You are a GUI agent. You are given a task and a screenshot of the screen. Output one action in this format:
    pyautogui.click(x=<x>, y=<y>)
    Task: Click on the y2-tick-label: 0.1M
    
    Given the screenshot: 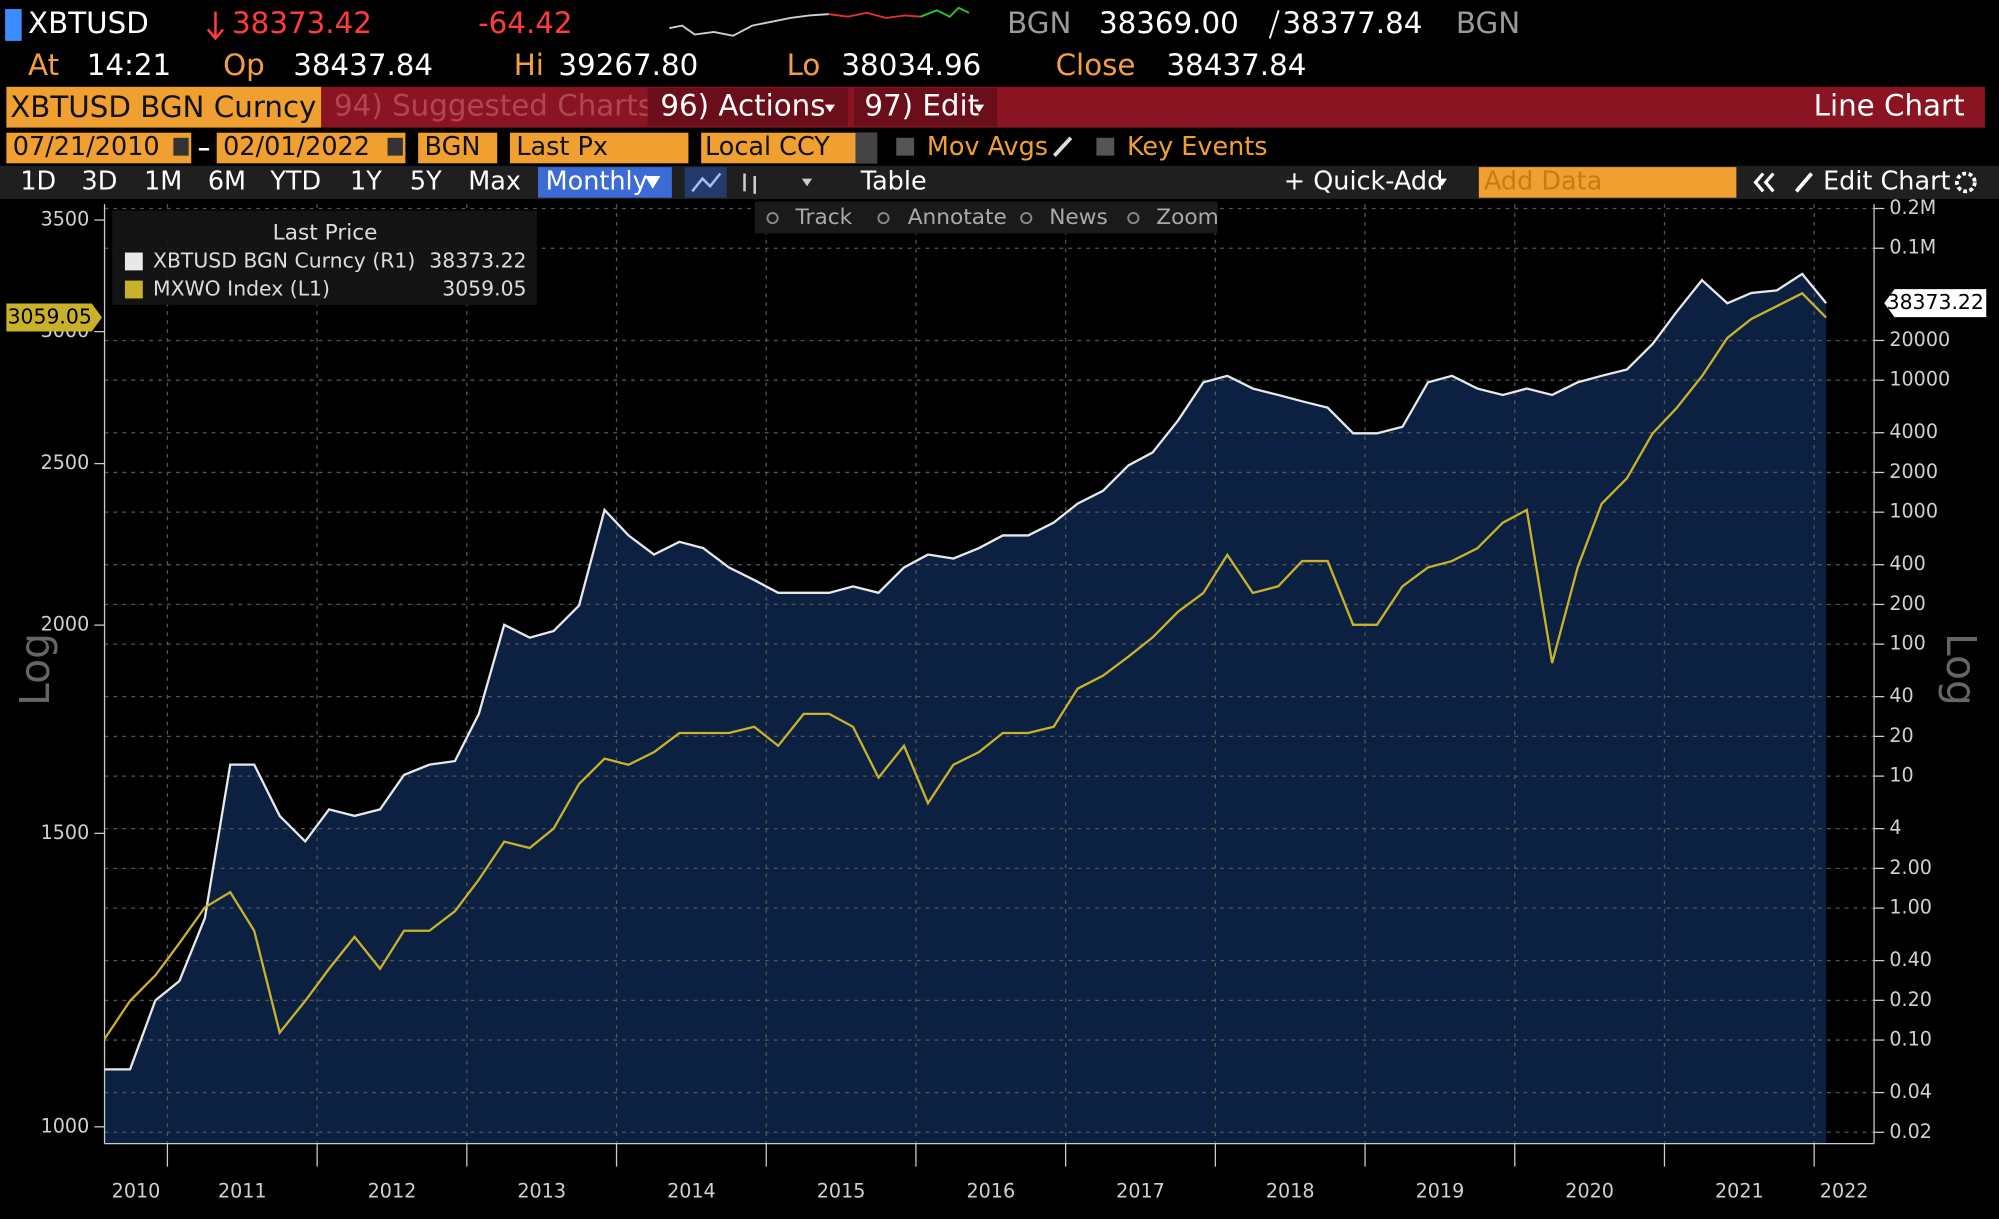 What is the action you would take?
    pyautogui.click(x=1912, y=247)
    